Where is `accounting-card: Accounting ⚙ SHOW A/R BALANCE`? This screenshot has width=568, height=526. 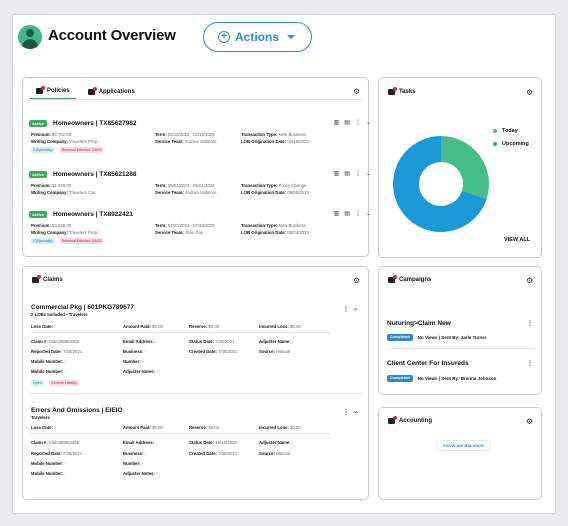 accounting-card: Accounting ⚙ SHOW A/R BALANCE is located at coordinates (460, 453).